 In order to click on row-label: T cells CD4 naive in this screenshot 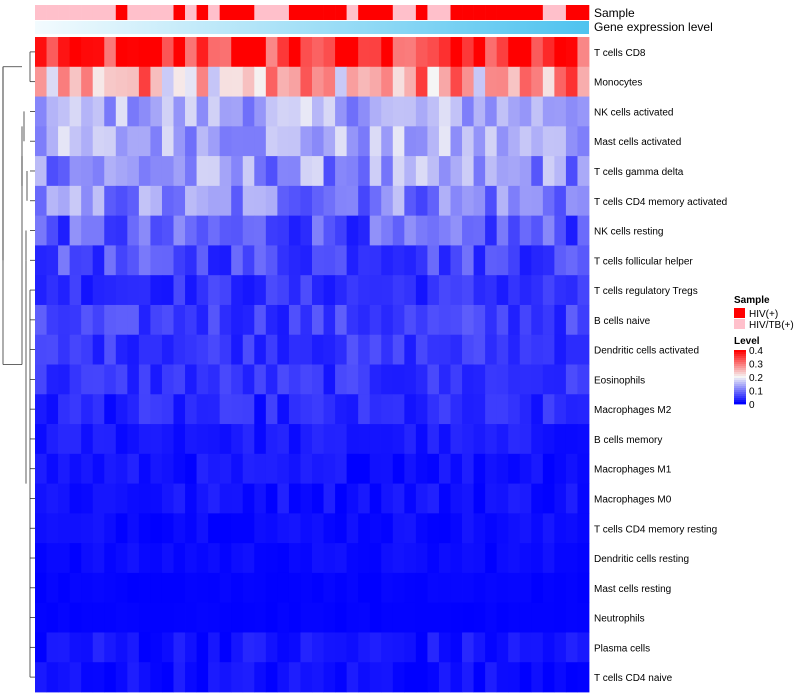, I will do `click(633, 678)`.